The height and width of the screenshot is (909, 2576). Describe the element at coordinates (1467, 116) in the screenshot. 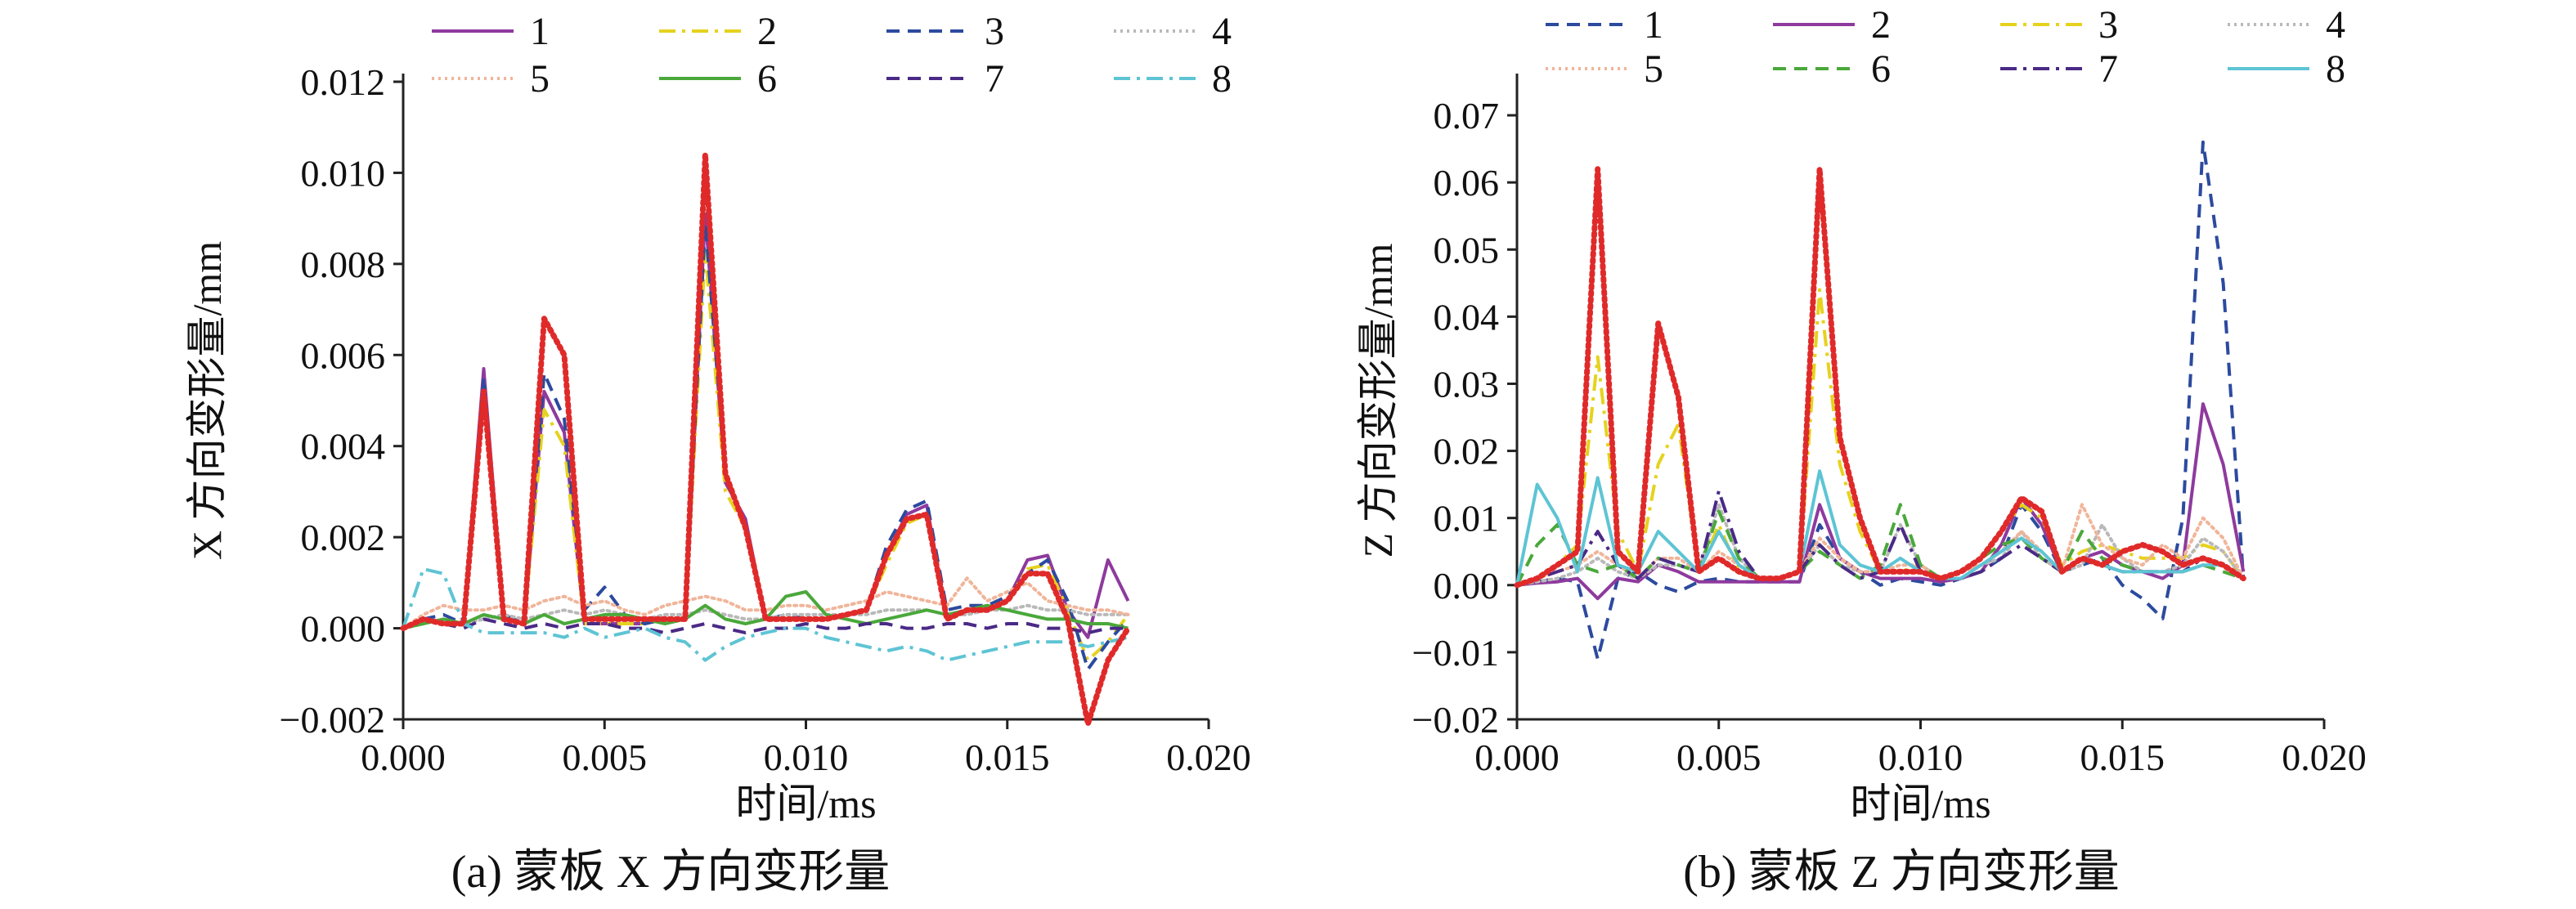

I see `y-tick-label: 0.07` at that location.